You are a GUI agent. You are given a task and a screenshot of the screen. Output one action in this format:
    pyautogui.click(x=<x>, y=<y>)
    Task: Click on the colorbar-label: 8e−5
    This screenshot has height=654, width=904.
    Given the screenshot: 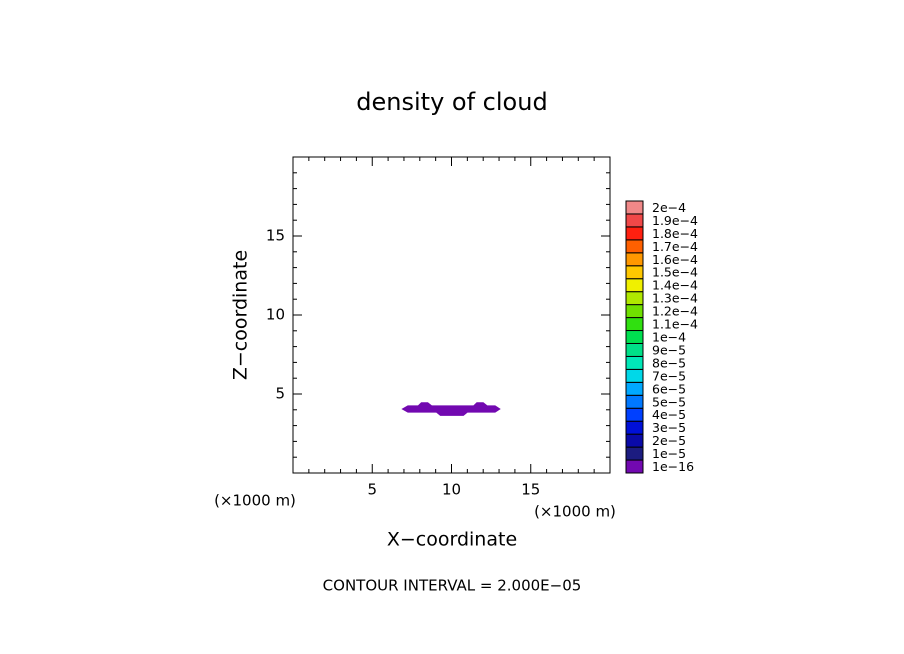 What is the action you would take?
    pyautogui.click(x=669, y=362)
    